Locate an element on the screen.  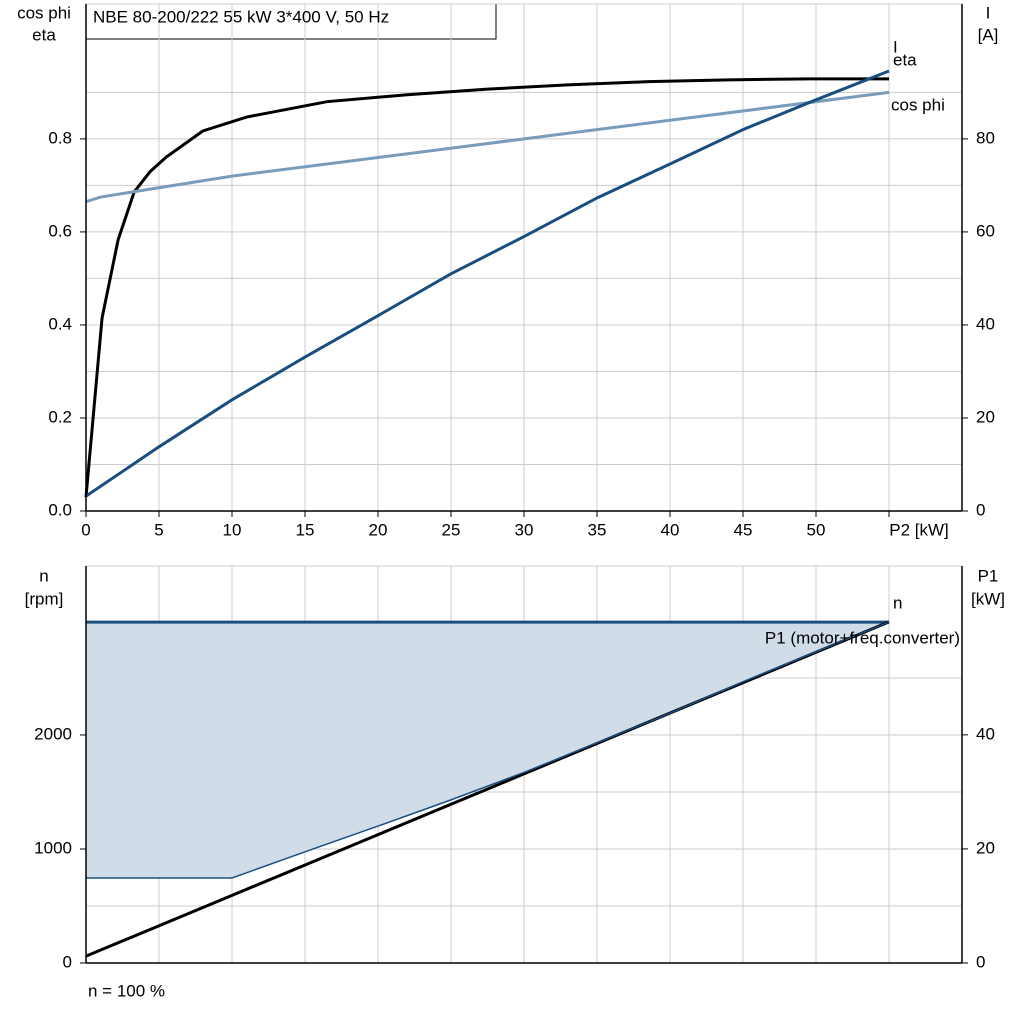
y2-axis-label: I is located at coordinates (988, 12).